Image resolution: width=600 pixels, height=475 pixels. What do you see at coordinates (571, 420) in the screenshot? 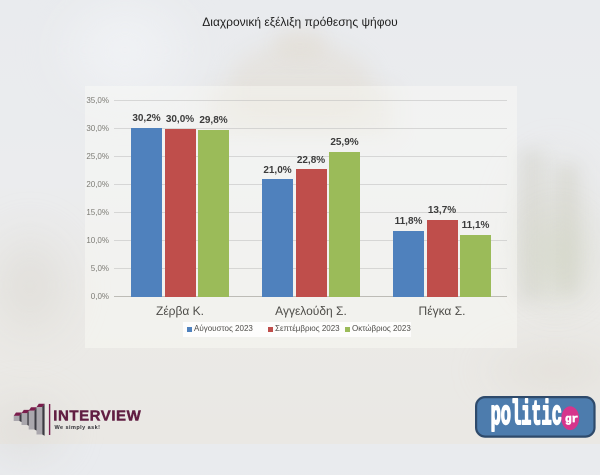
I see `svg-text: gr` at bounding box center [571, 420].